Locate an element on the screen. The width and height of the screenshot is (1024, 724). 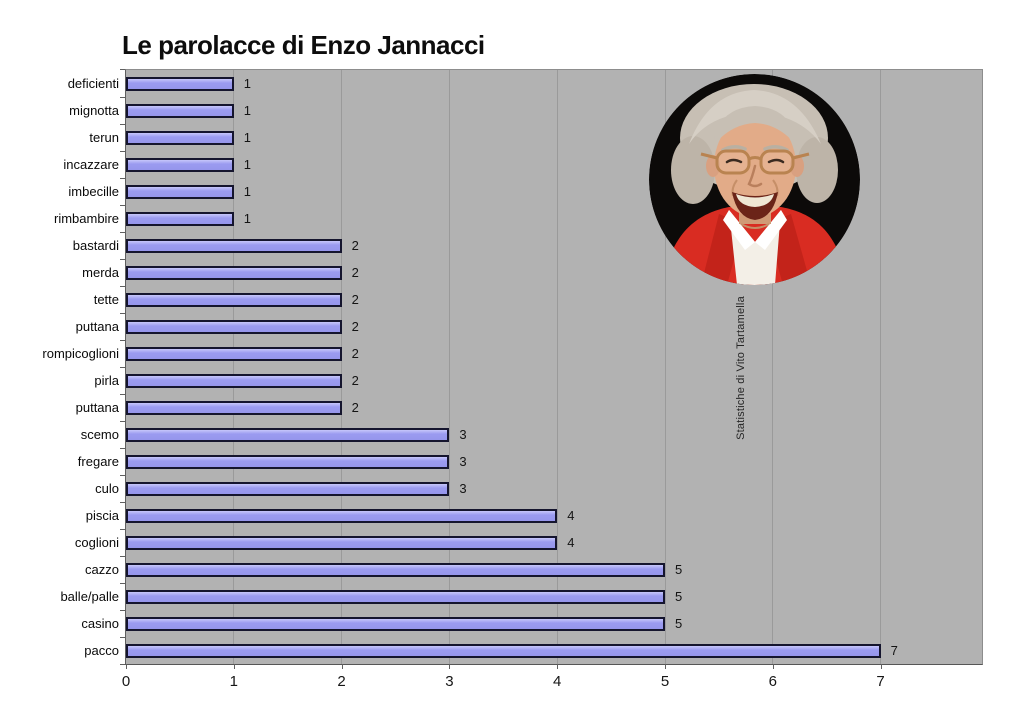
x-axis-tick-label: 2 is located at coordinates (341, 681).